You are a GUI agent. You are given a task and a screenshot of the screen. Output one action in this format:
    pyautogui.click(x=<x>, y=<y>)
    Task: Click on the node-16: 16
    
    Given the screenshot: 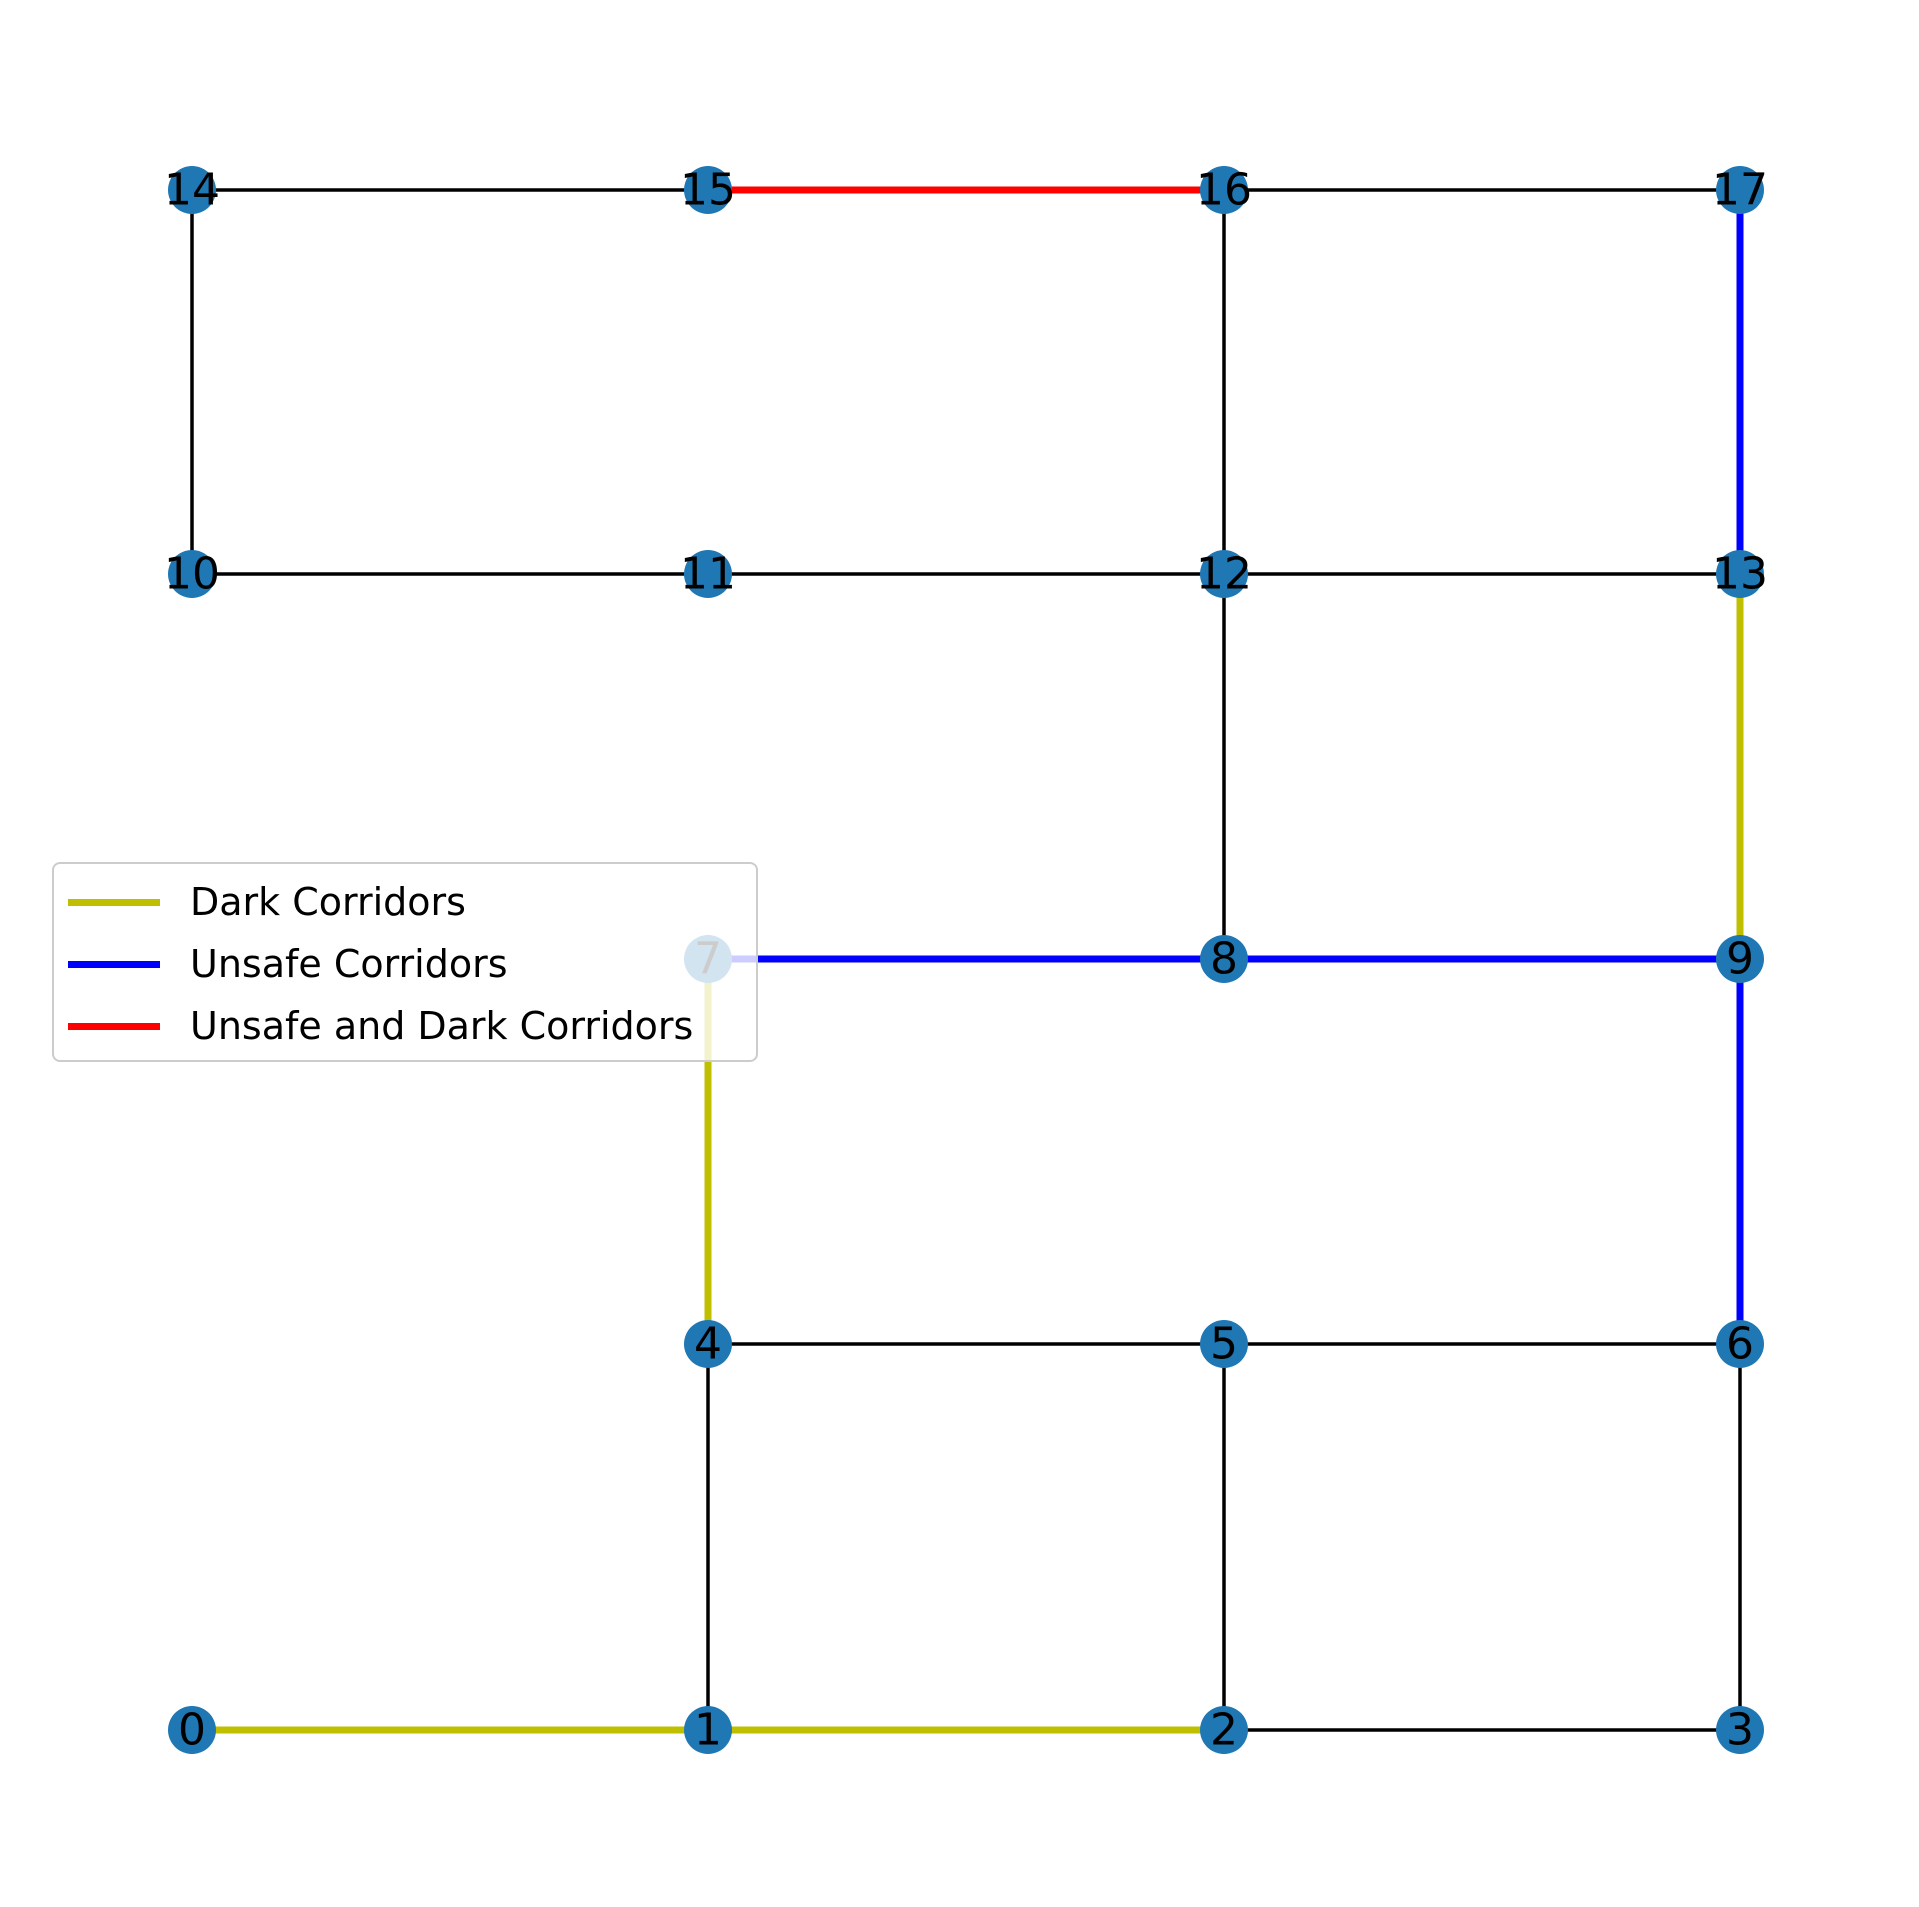 What is the action you would take?
    pyautogui.click(x=1224, y=190)
    